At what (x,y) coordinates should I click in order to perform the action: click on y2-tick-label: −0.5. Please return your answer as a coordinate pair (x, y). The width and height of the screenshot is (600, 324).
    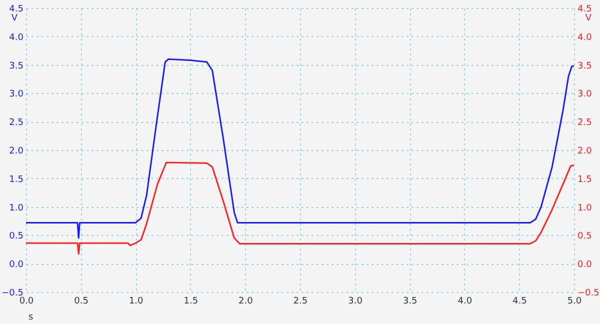
    Looking at the image, I should click on (589, 293).